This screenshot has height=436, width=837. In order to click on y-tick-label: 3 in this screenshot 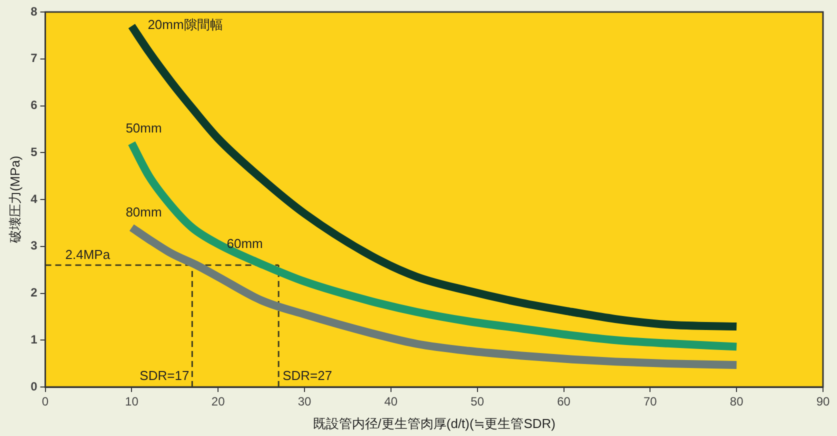, I will do `click(34, 245)`.